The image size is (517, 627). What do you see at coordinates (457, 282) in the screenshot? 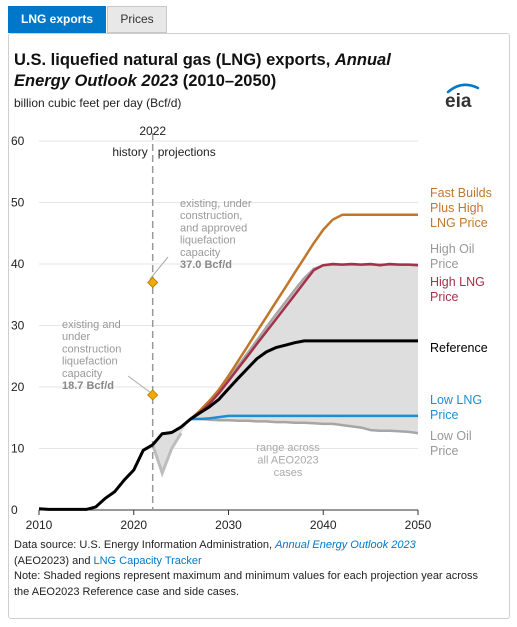
I see `label-high-lng: High LNG` at bounding box center [457, 282].